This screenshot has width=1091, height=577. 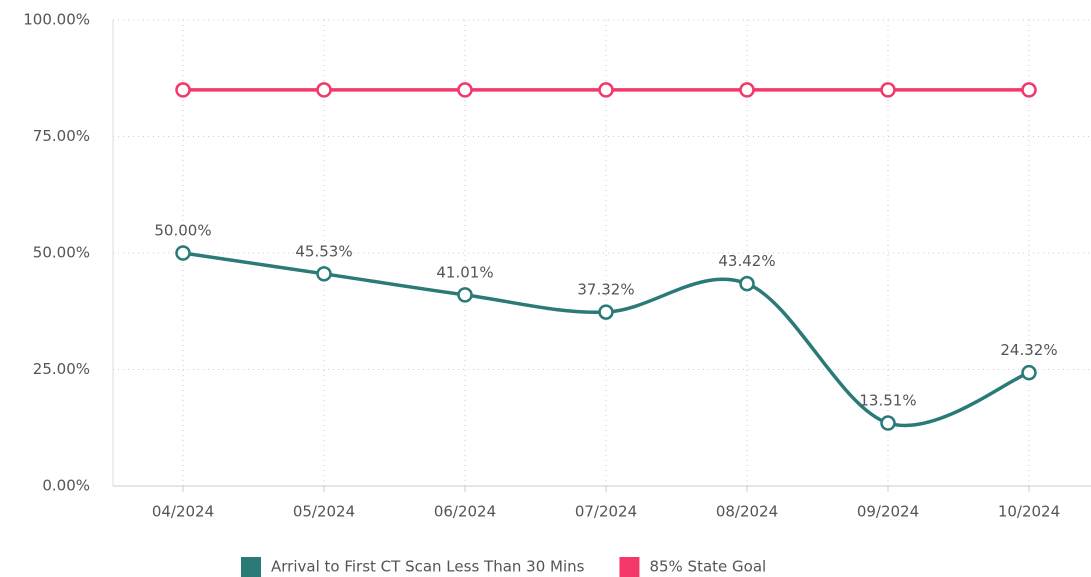 I want to click on y-tick-label: 25.00%, so click(x=61, y=369).